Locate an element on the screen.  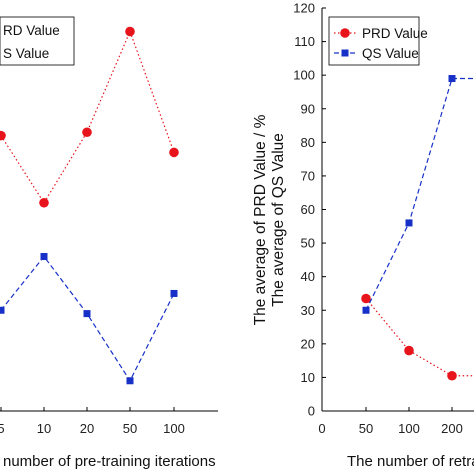
right-y-axis-label-1: The average of PRD Value / % is located at coordinates (260, 219).